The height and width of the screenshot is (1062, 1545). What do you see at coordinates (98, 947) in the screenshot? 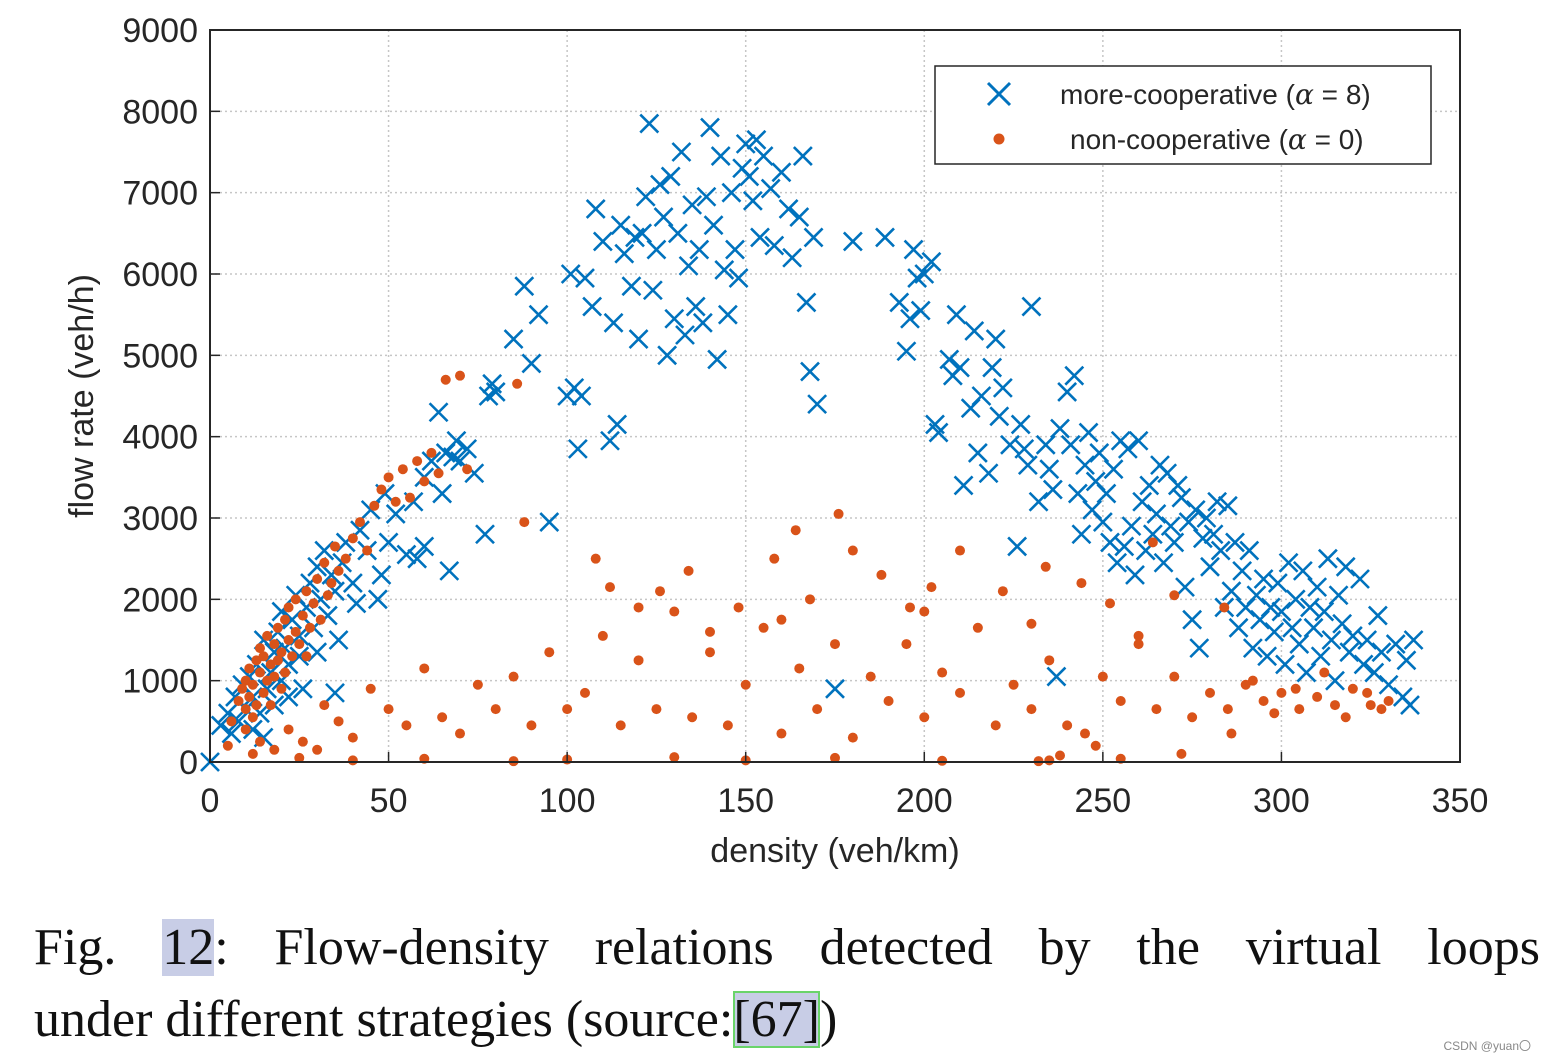
I see `caption-prefix: Fig.` at bounding box center [98, 947].